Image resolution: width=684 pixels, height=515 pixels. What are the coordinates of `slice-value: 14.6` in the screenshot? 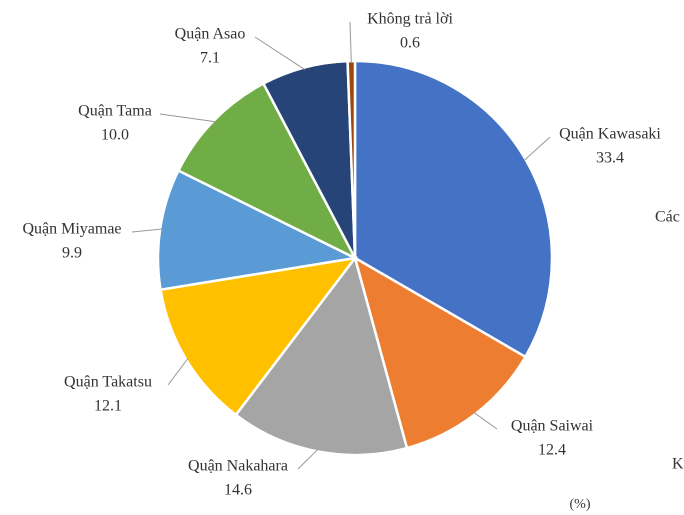 It's located at (238, 490).